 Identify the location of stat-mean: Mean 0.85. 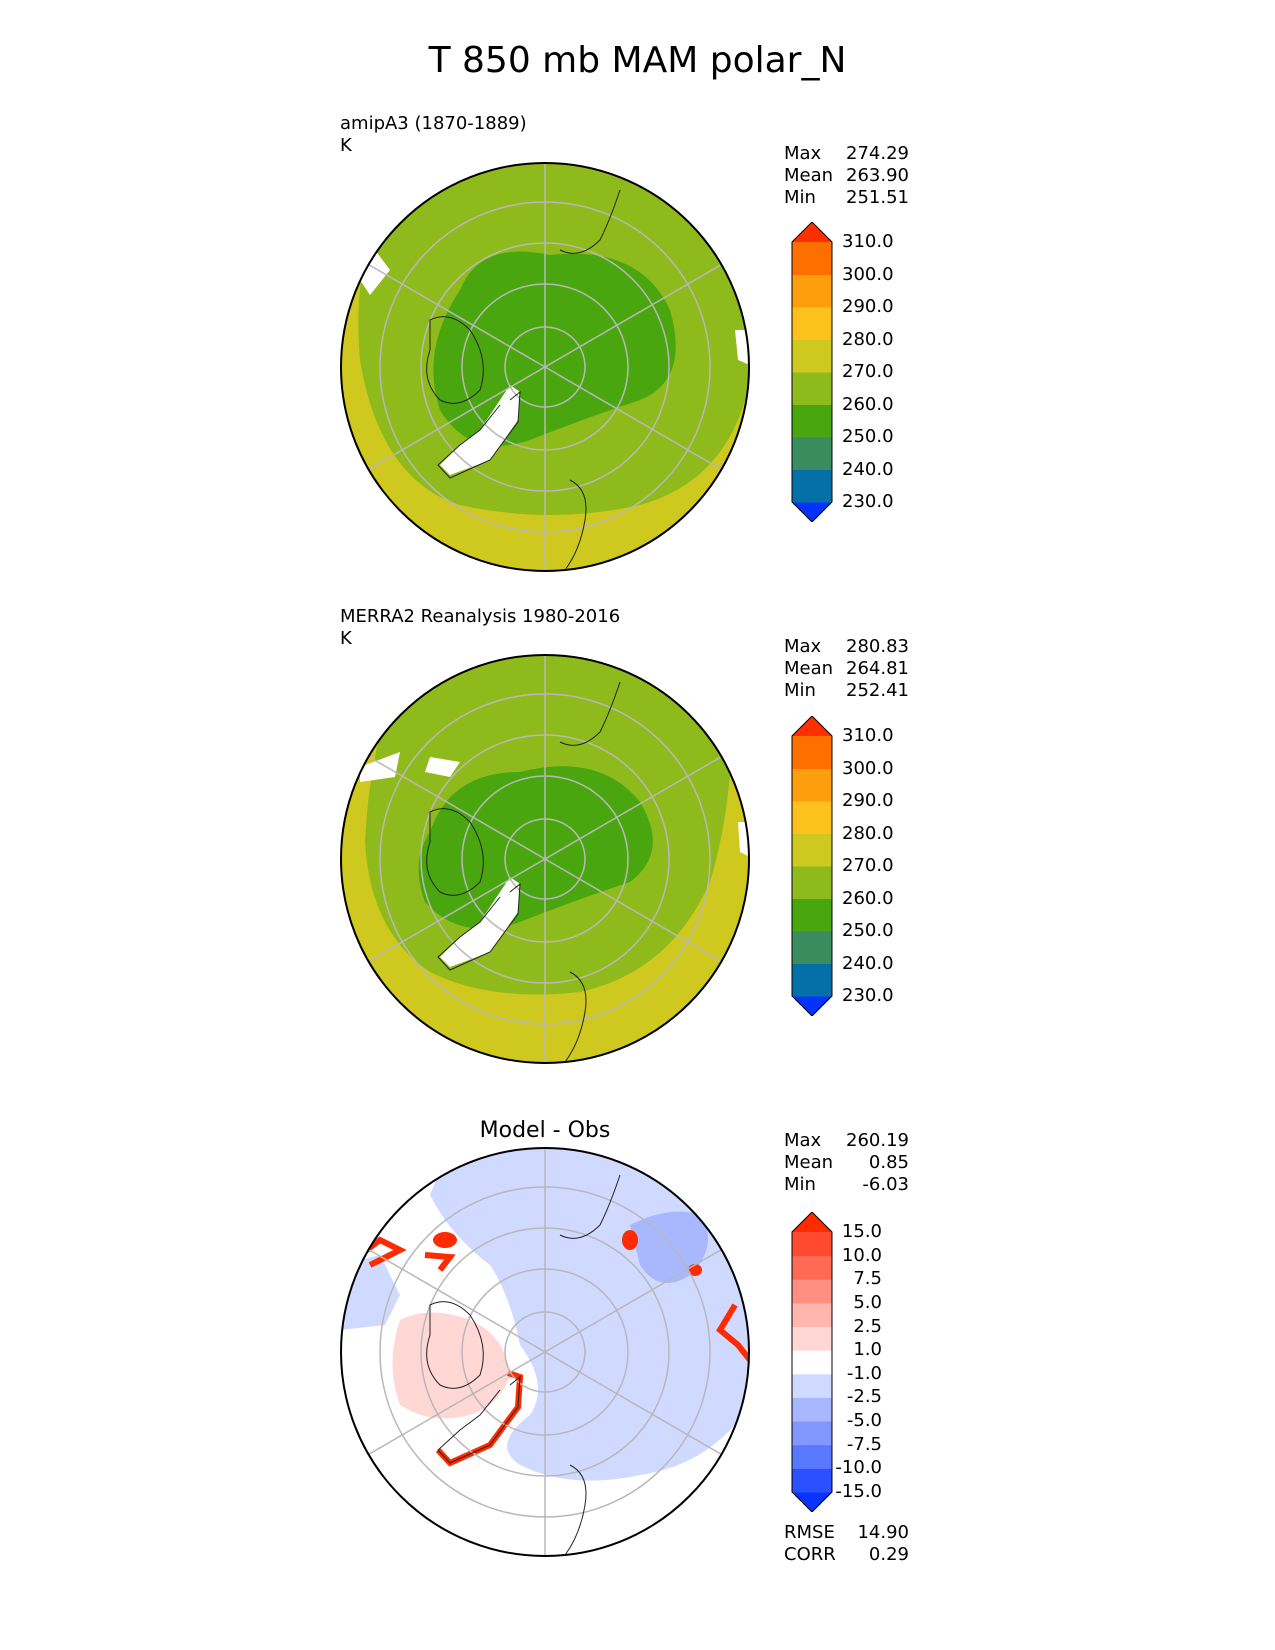
(846, 1163).